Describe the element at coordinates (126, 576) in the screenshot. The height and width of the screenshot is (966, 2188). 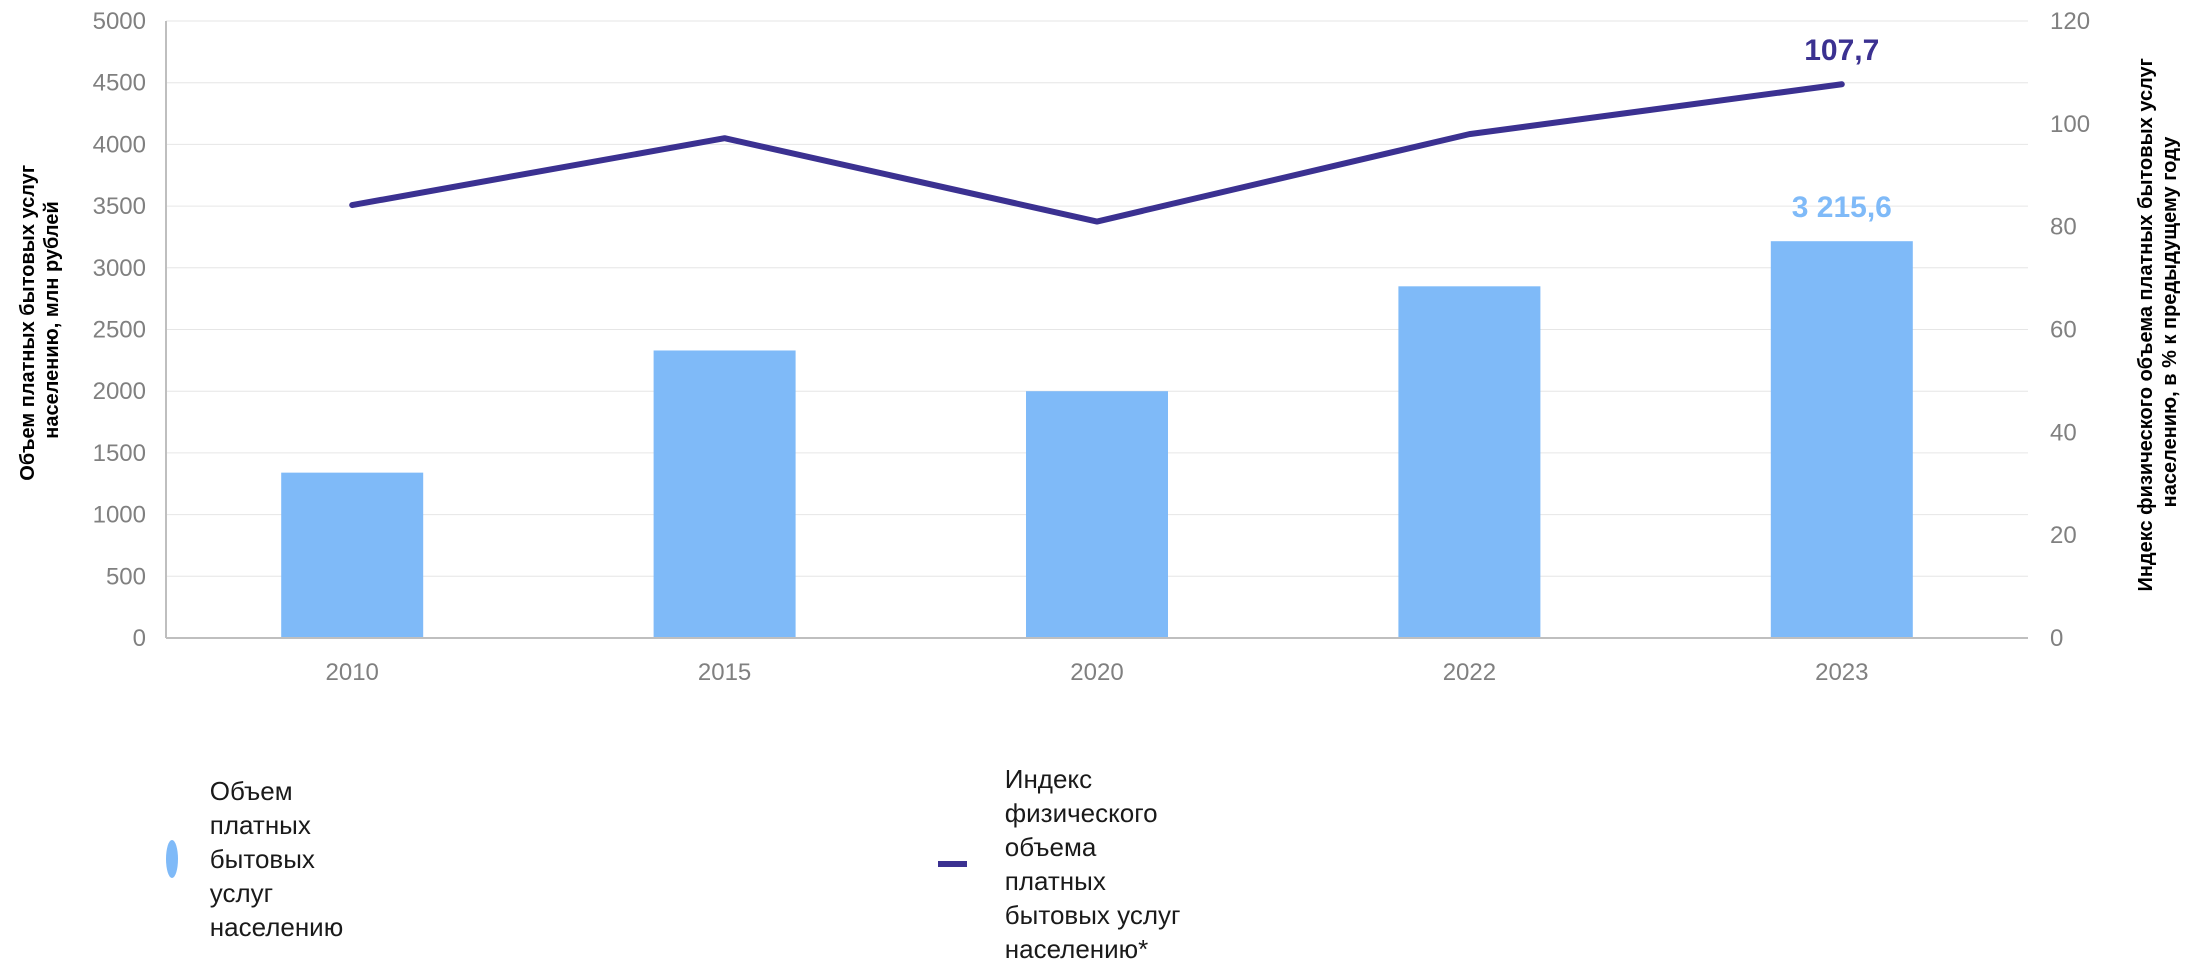
I see `left-tick-label: 500` at that location.